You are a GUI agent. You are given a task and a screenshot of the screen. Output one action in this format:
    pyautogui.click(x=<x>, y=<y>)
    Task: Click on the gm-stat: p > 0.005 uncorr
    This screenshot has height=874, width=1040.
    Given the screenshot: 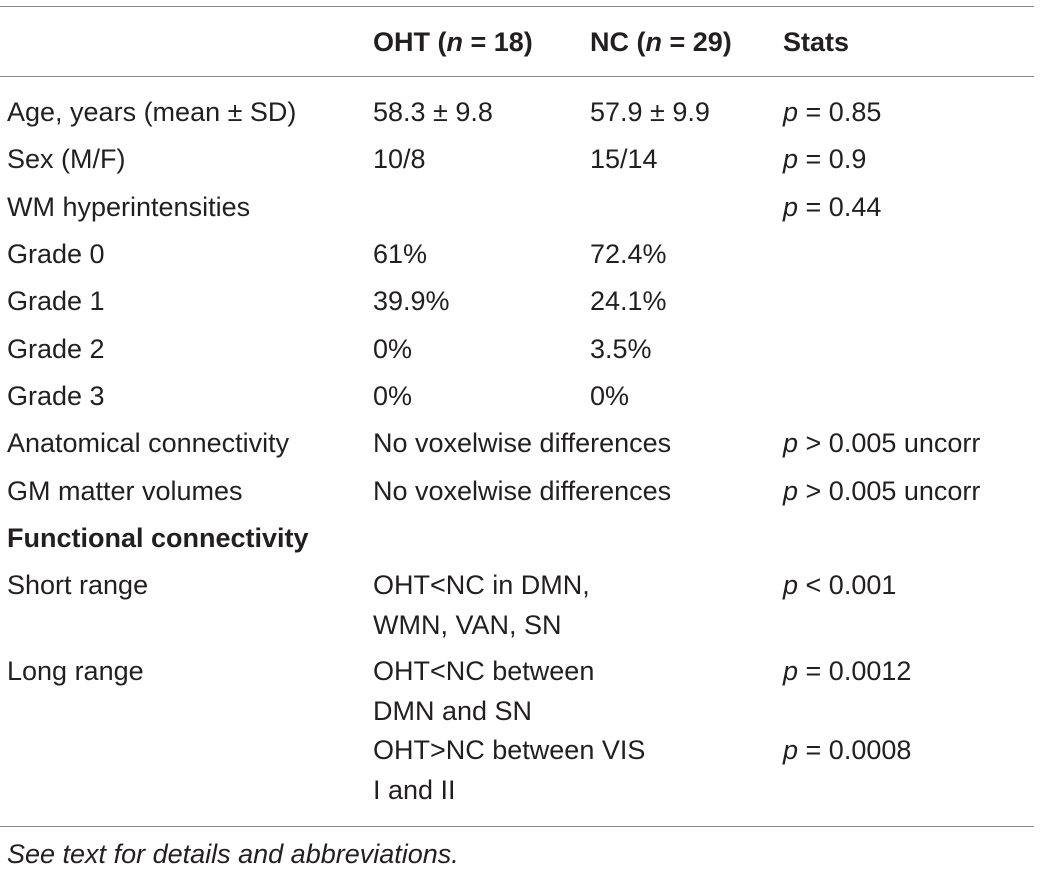 What is the action you would take?
    pyautogui.click(x=882, y=491)
    